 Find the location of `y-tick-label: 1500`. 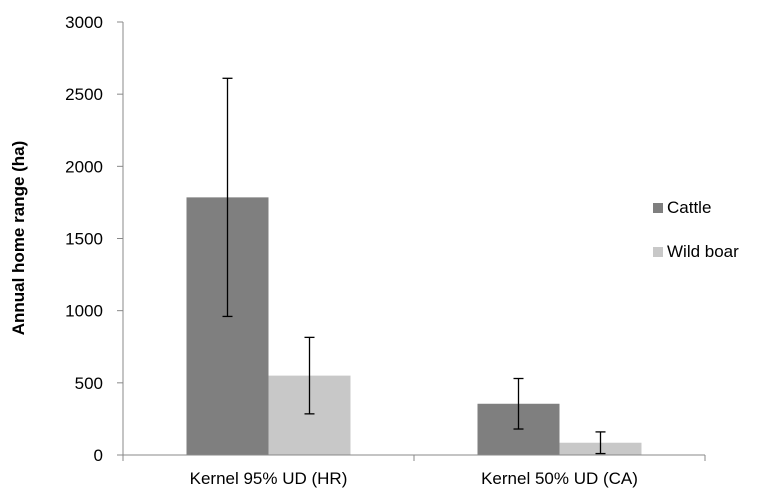

y-tick-label: 1500 is located at coordinates (84, 239).